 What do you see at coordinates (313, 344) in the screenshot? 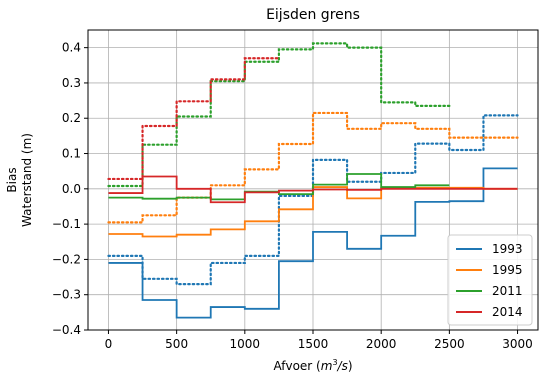
I see `x-tick-label: 1500` at bounding box center [313, 344].